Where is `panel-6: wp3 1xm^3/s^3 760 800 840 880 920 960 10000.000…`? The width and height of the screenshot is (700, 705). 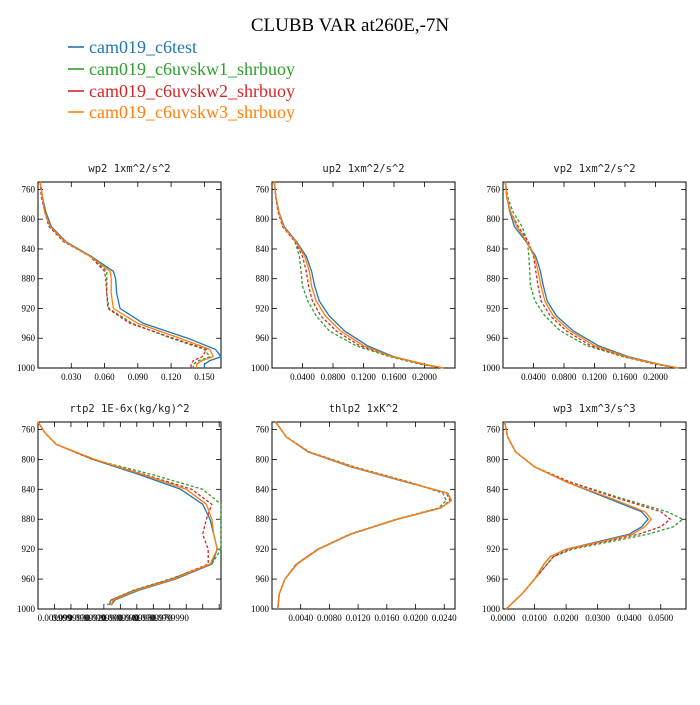 panel-6: wp3 1xm^3/s^3 760 800 840 880 920 960 10000.000… is located at coordinates (584, 513).